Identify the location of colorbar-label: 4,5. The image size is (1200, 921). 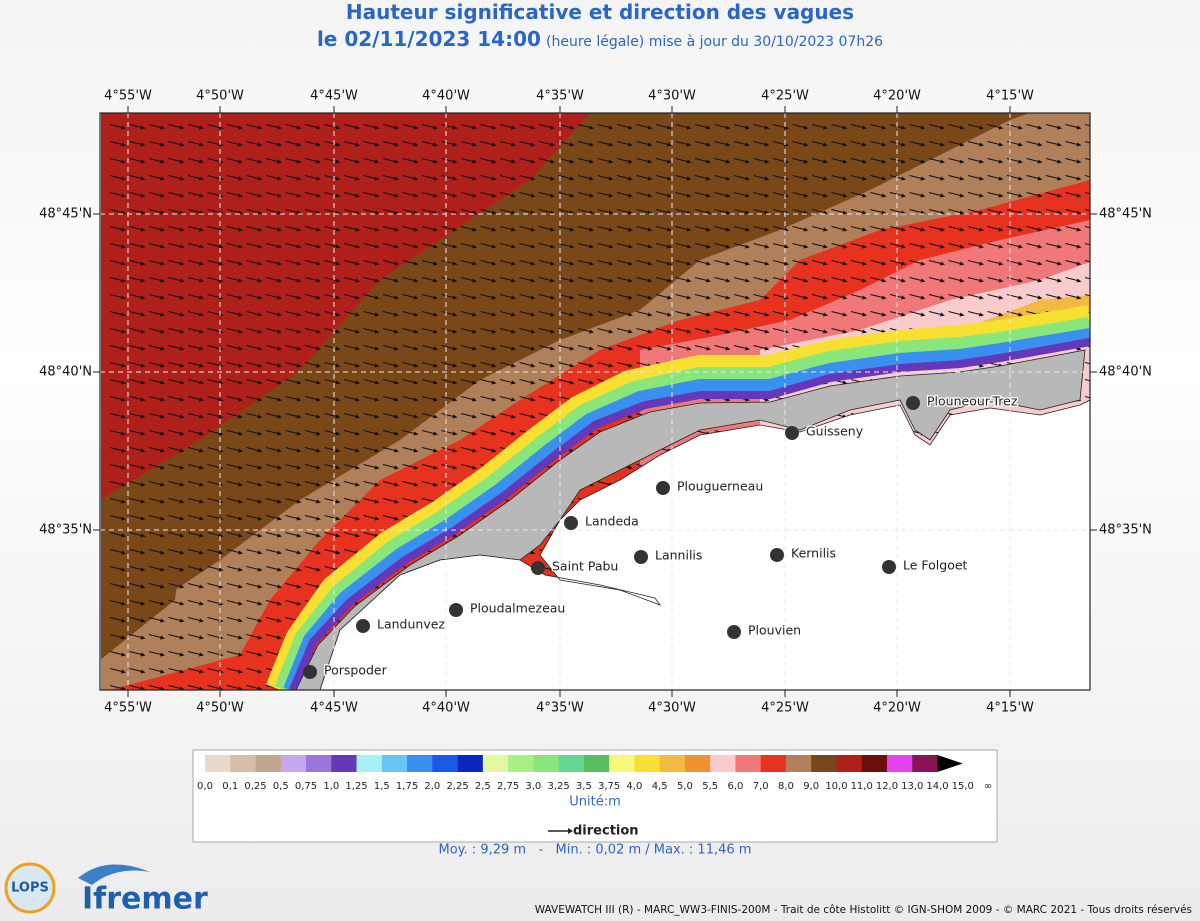
(660, 786).